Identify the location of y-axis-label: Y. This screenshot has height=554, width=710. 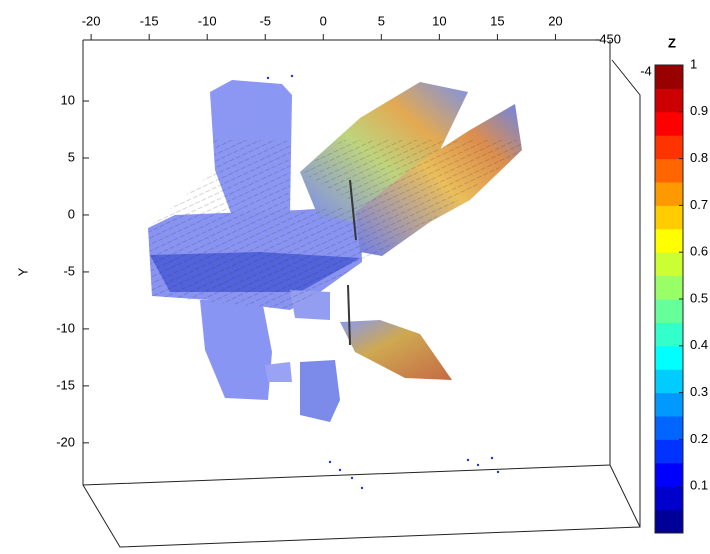
(22, 271).